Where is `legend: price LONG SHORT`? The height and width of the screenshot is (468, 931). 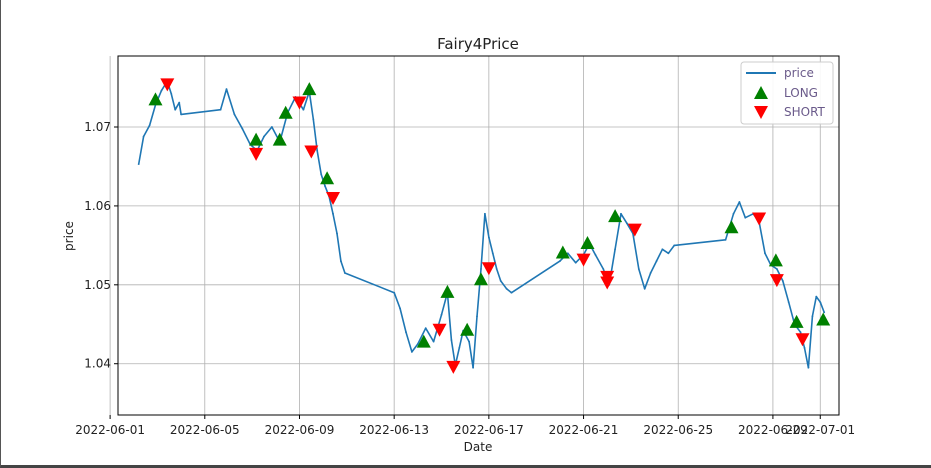
legend: price LONG SHORT is located at coordinates (787, 93).